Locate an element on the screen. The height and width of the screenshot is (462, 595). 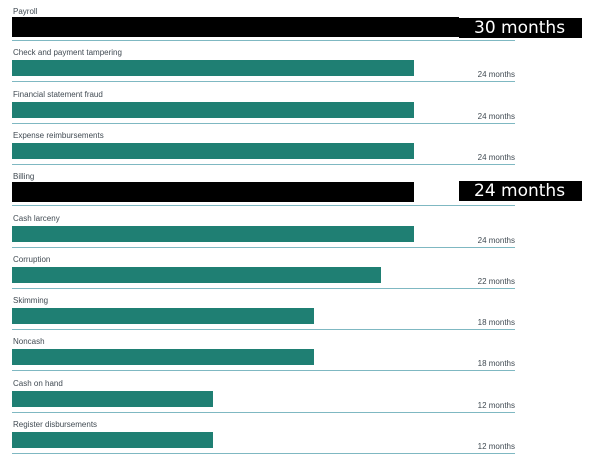
bar-row: Noncash 18 months is located at coordinates (297, 358).